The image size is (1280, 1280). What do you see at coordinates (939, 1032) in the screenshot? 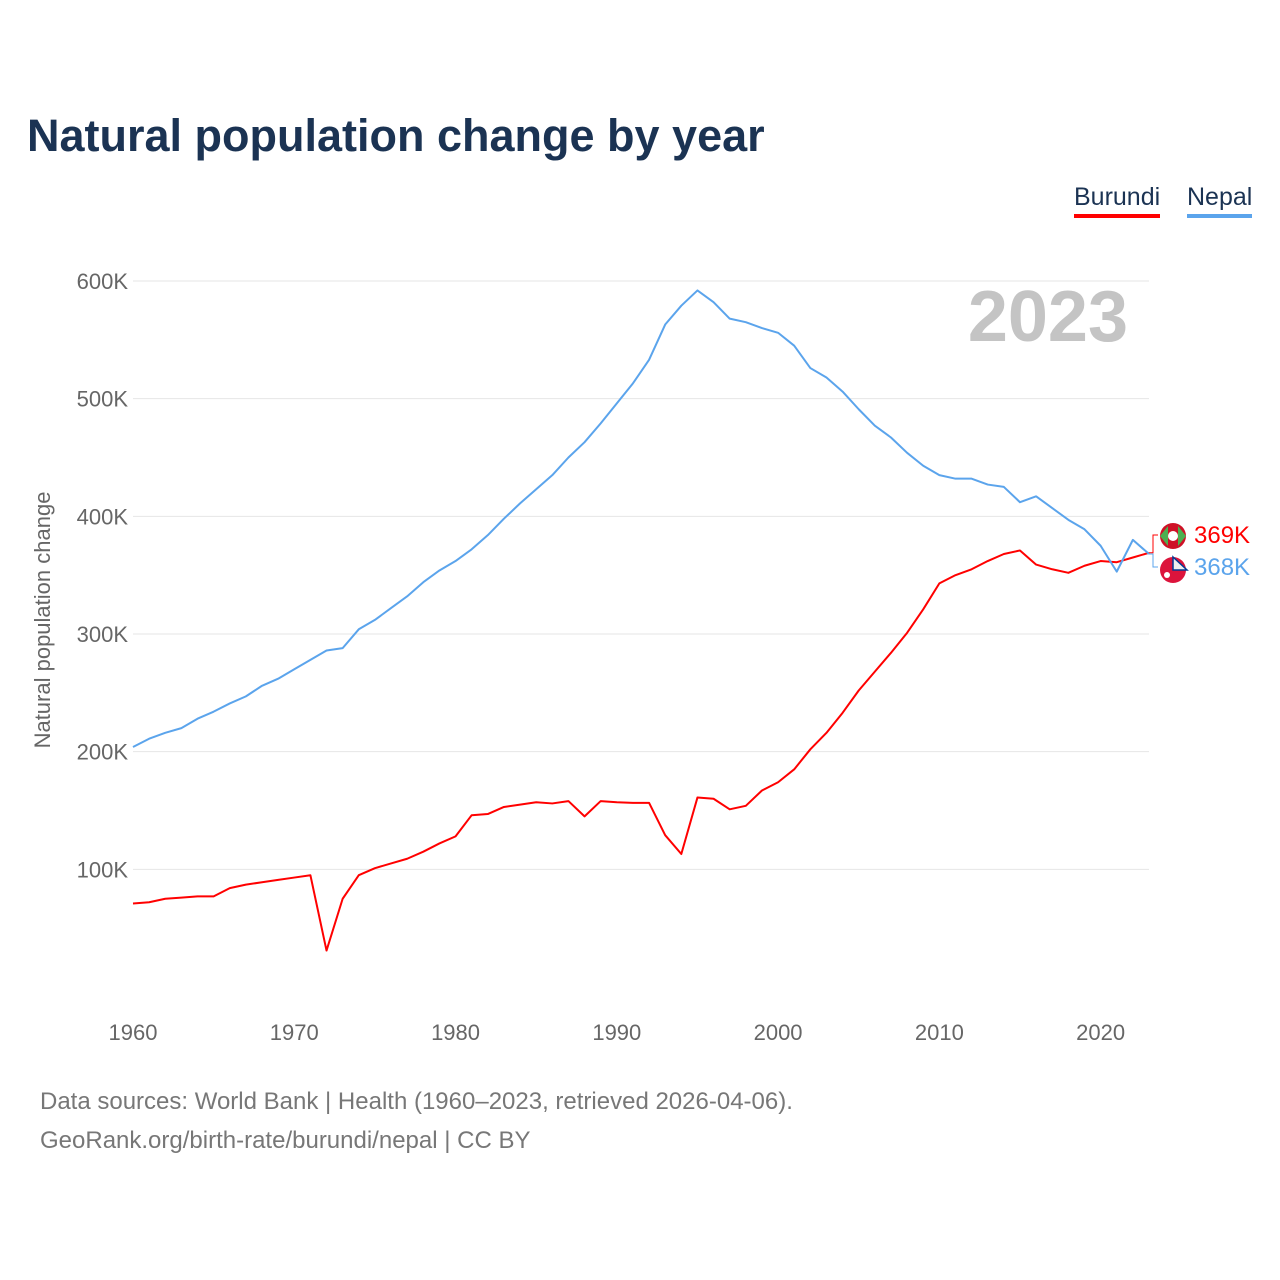
I see `x-tick-label: 2010` at bounding box center [939, 1032].